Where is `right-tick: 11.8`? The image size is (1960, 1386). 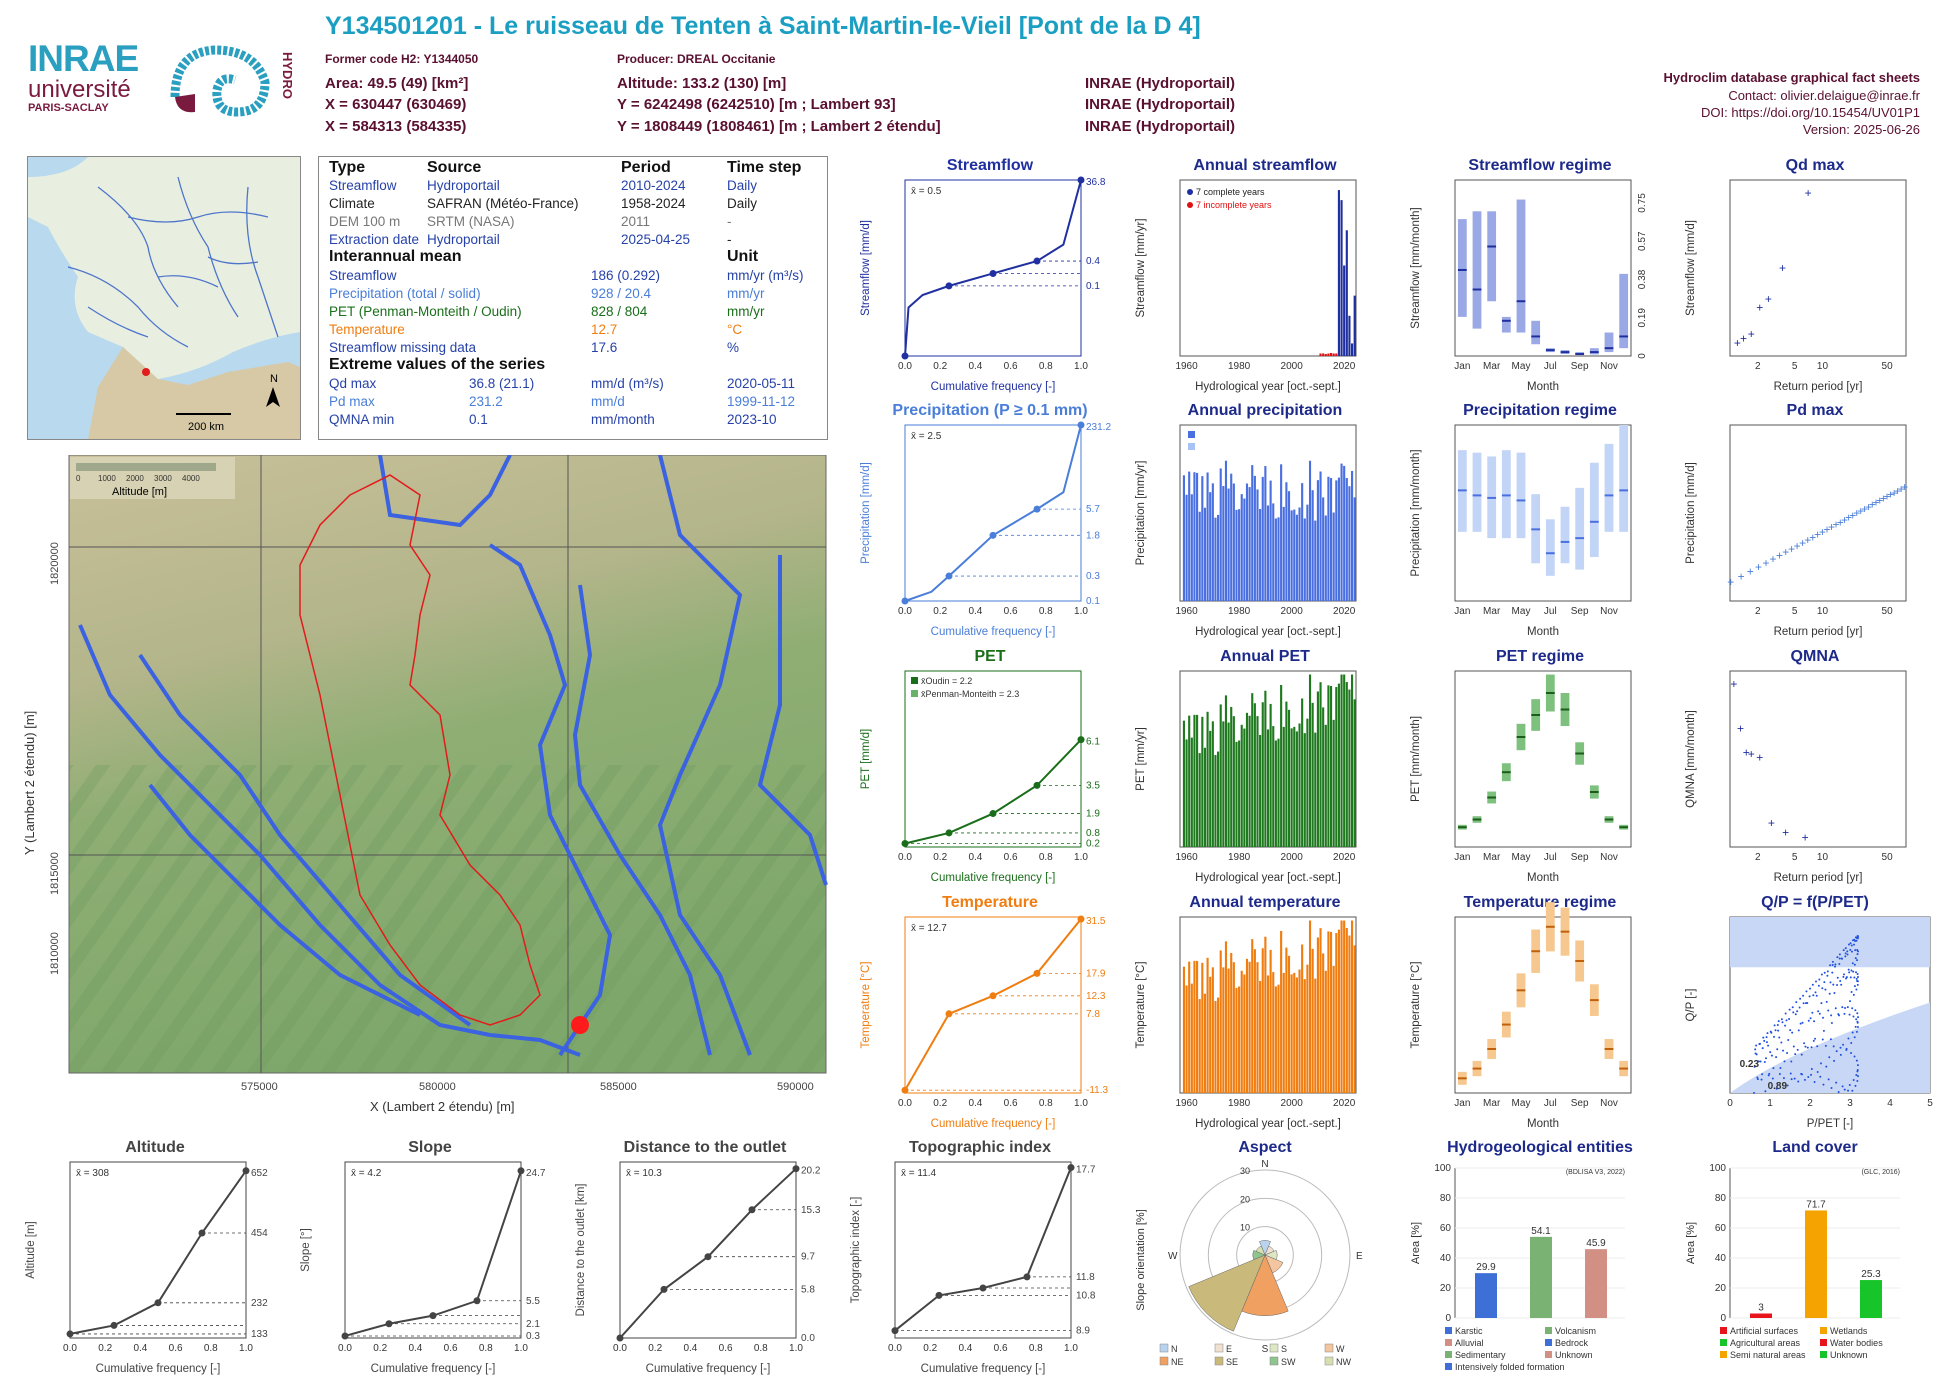
right-tick: 11.8 is located at coordinates (1085, 1277).